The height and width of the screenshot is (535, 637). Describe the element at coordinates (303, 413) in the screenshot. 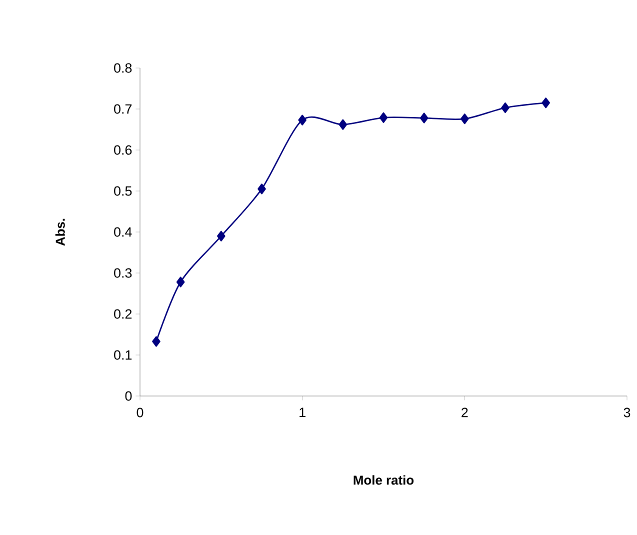

I see `x-tick-label: 1` at that location.